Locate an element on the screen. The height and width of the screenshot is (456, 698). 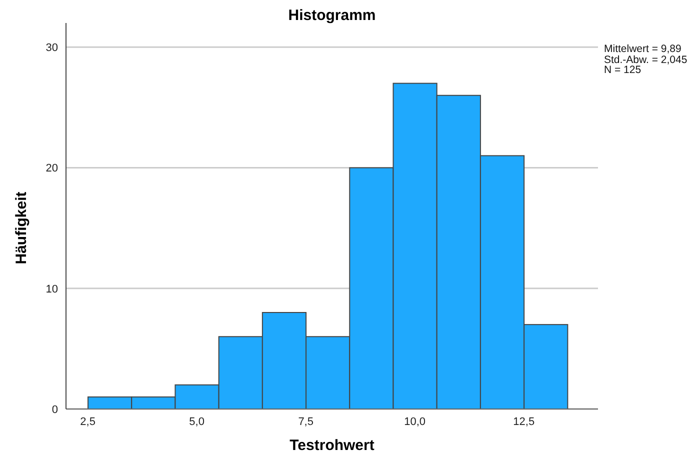
y-axis-title: Häufigkeit is located at coordinates (21, 228).